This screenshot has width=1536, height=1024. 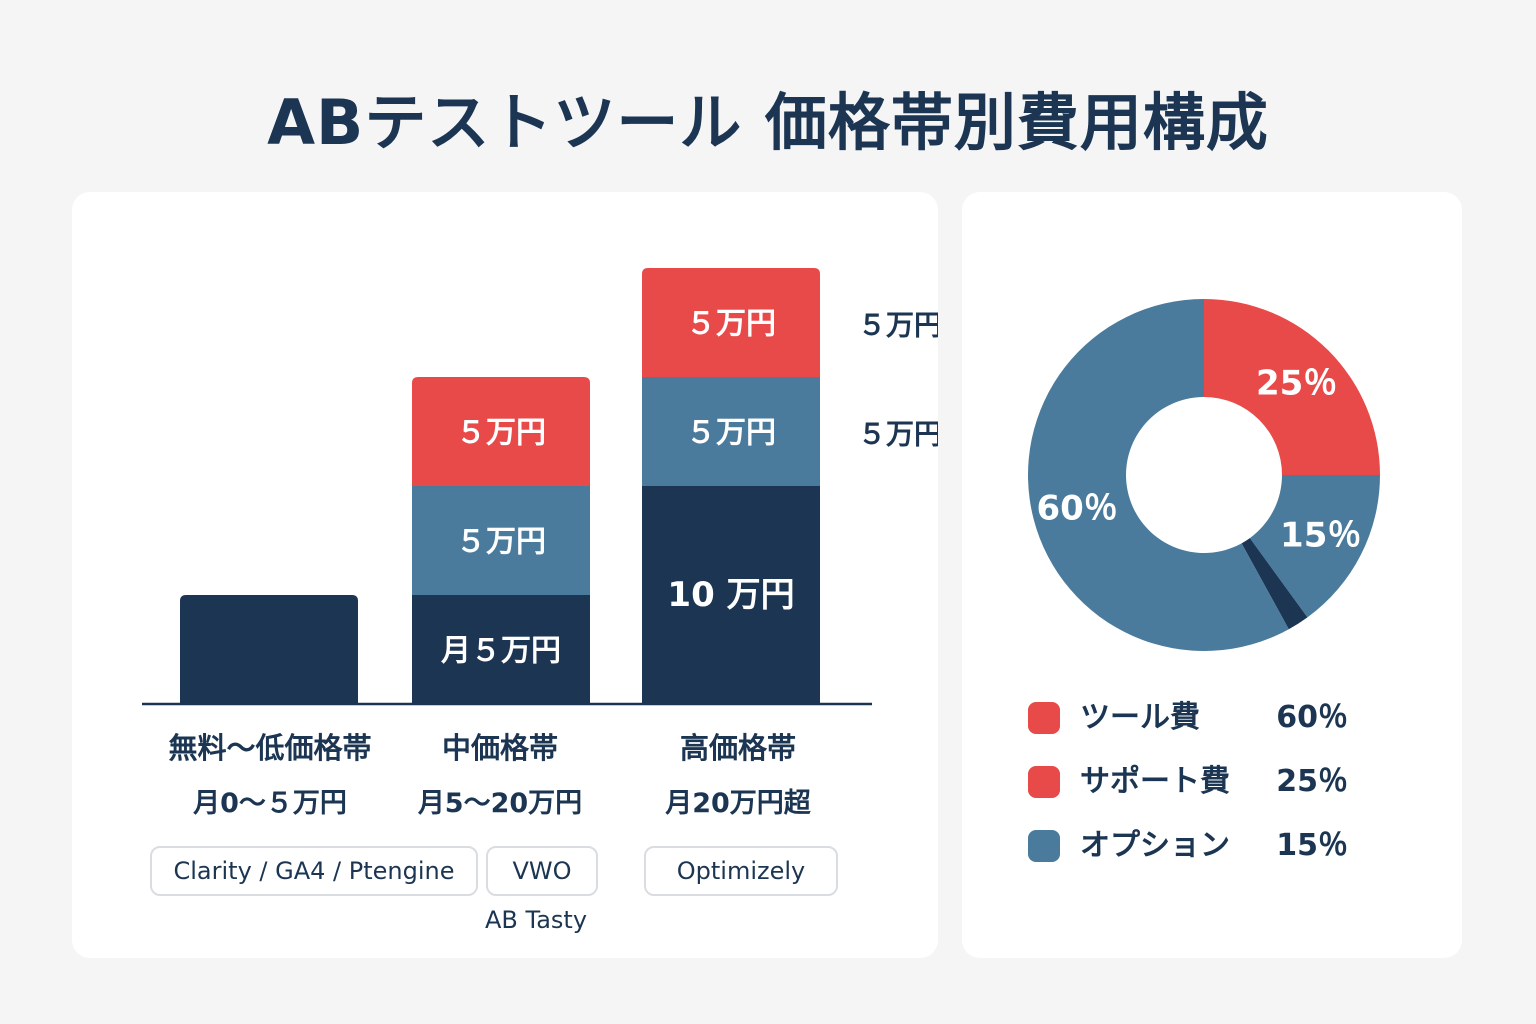 What do you see at coordinates (1155, 845) in the screenshot?
I see `legend-label: オプション` at bounding box center [1155, 845].